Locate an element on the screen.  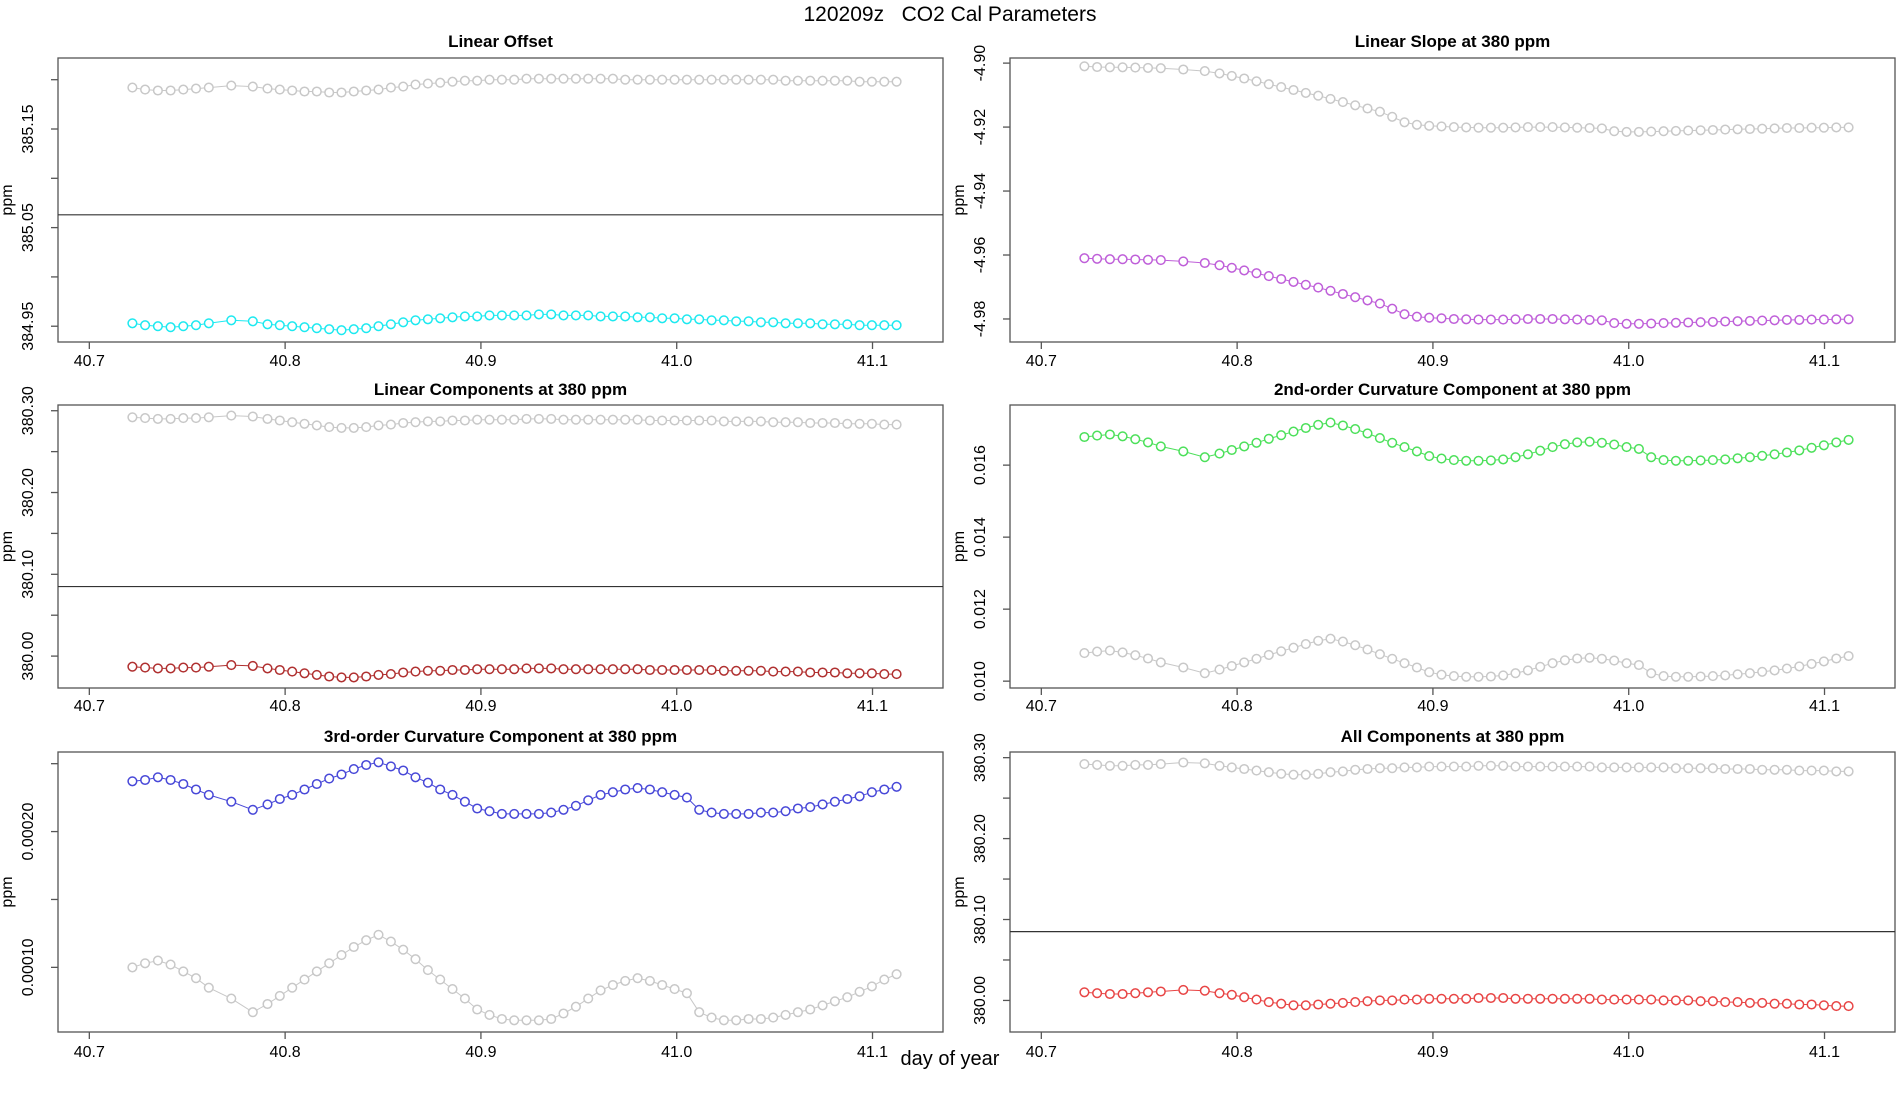
series-linear-component is located at coordinates (514, 671).